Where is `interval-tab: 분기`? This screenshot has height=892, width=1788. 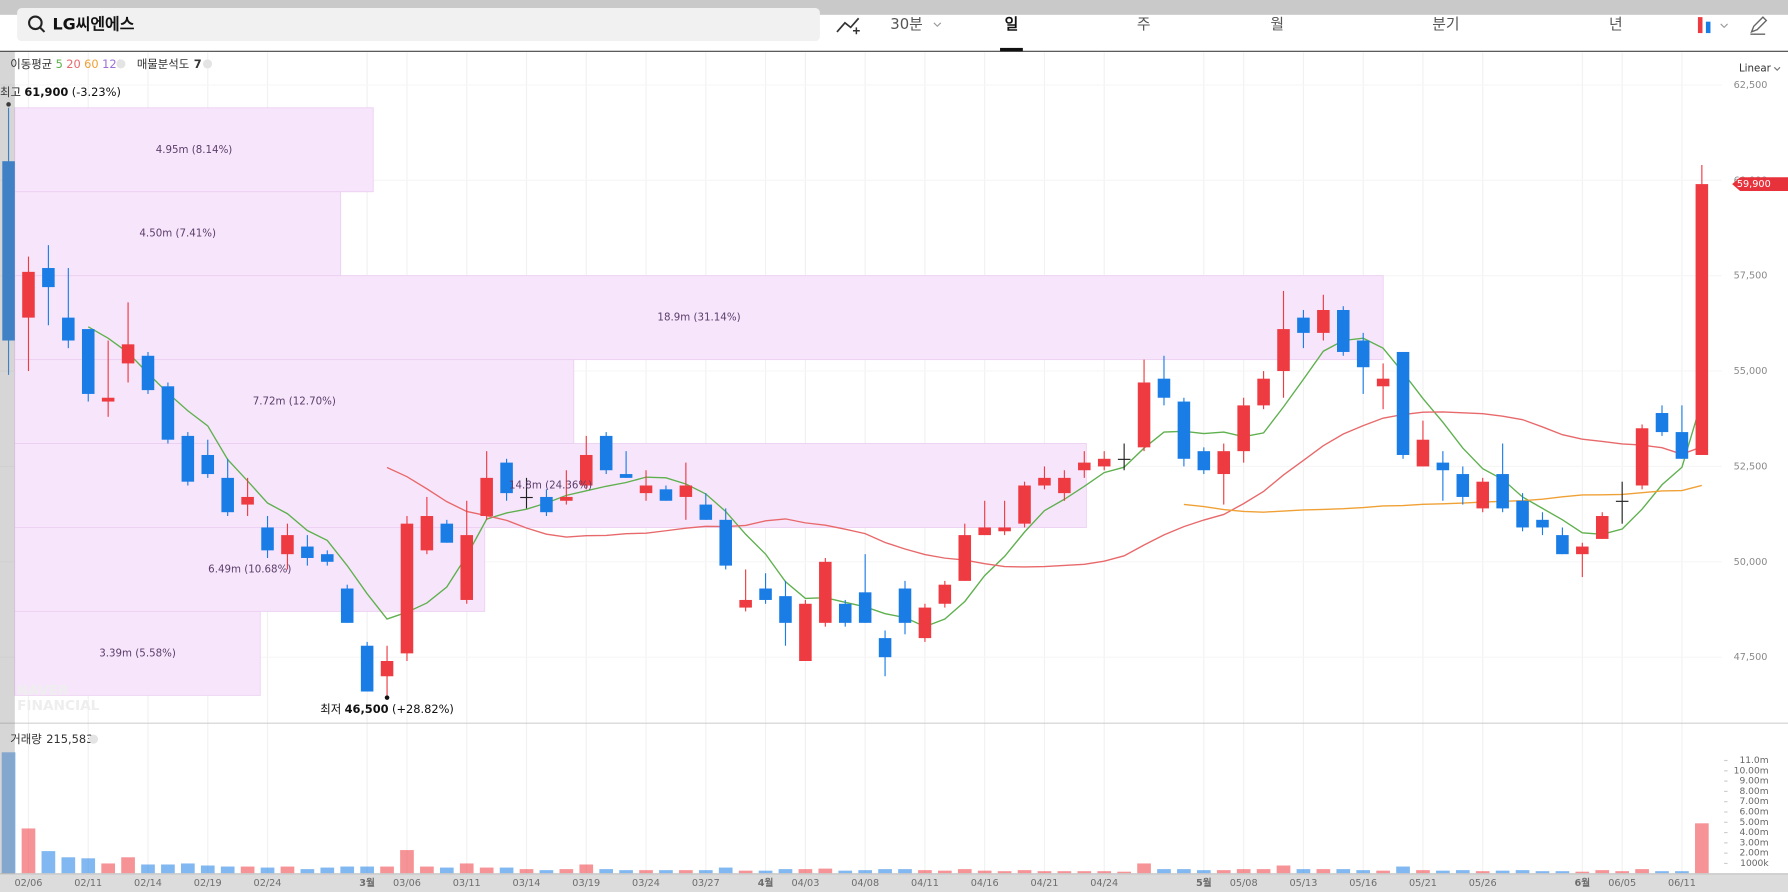
interval-tab: 분기 is located at coordinates (1445, 24).